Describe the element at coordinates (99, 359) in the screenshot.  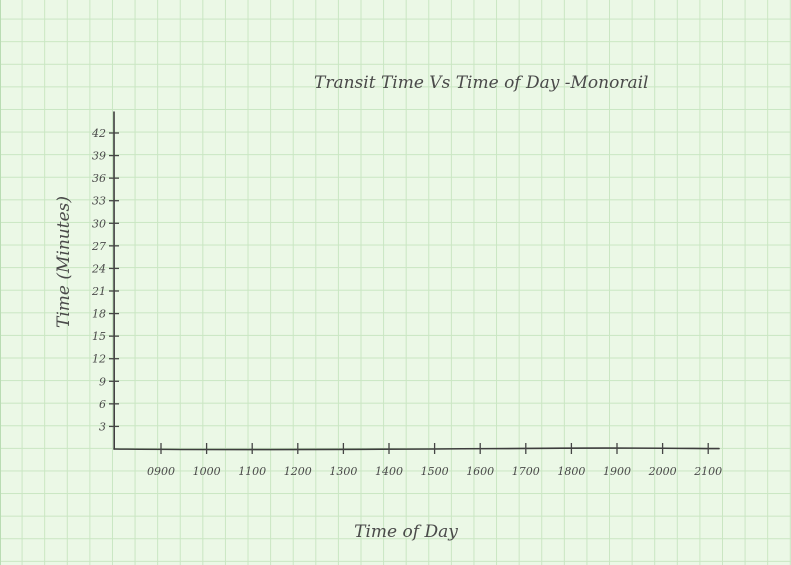
I see `y-tick-label: 12` at that location.